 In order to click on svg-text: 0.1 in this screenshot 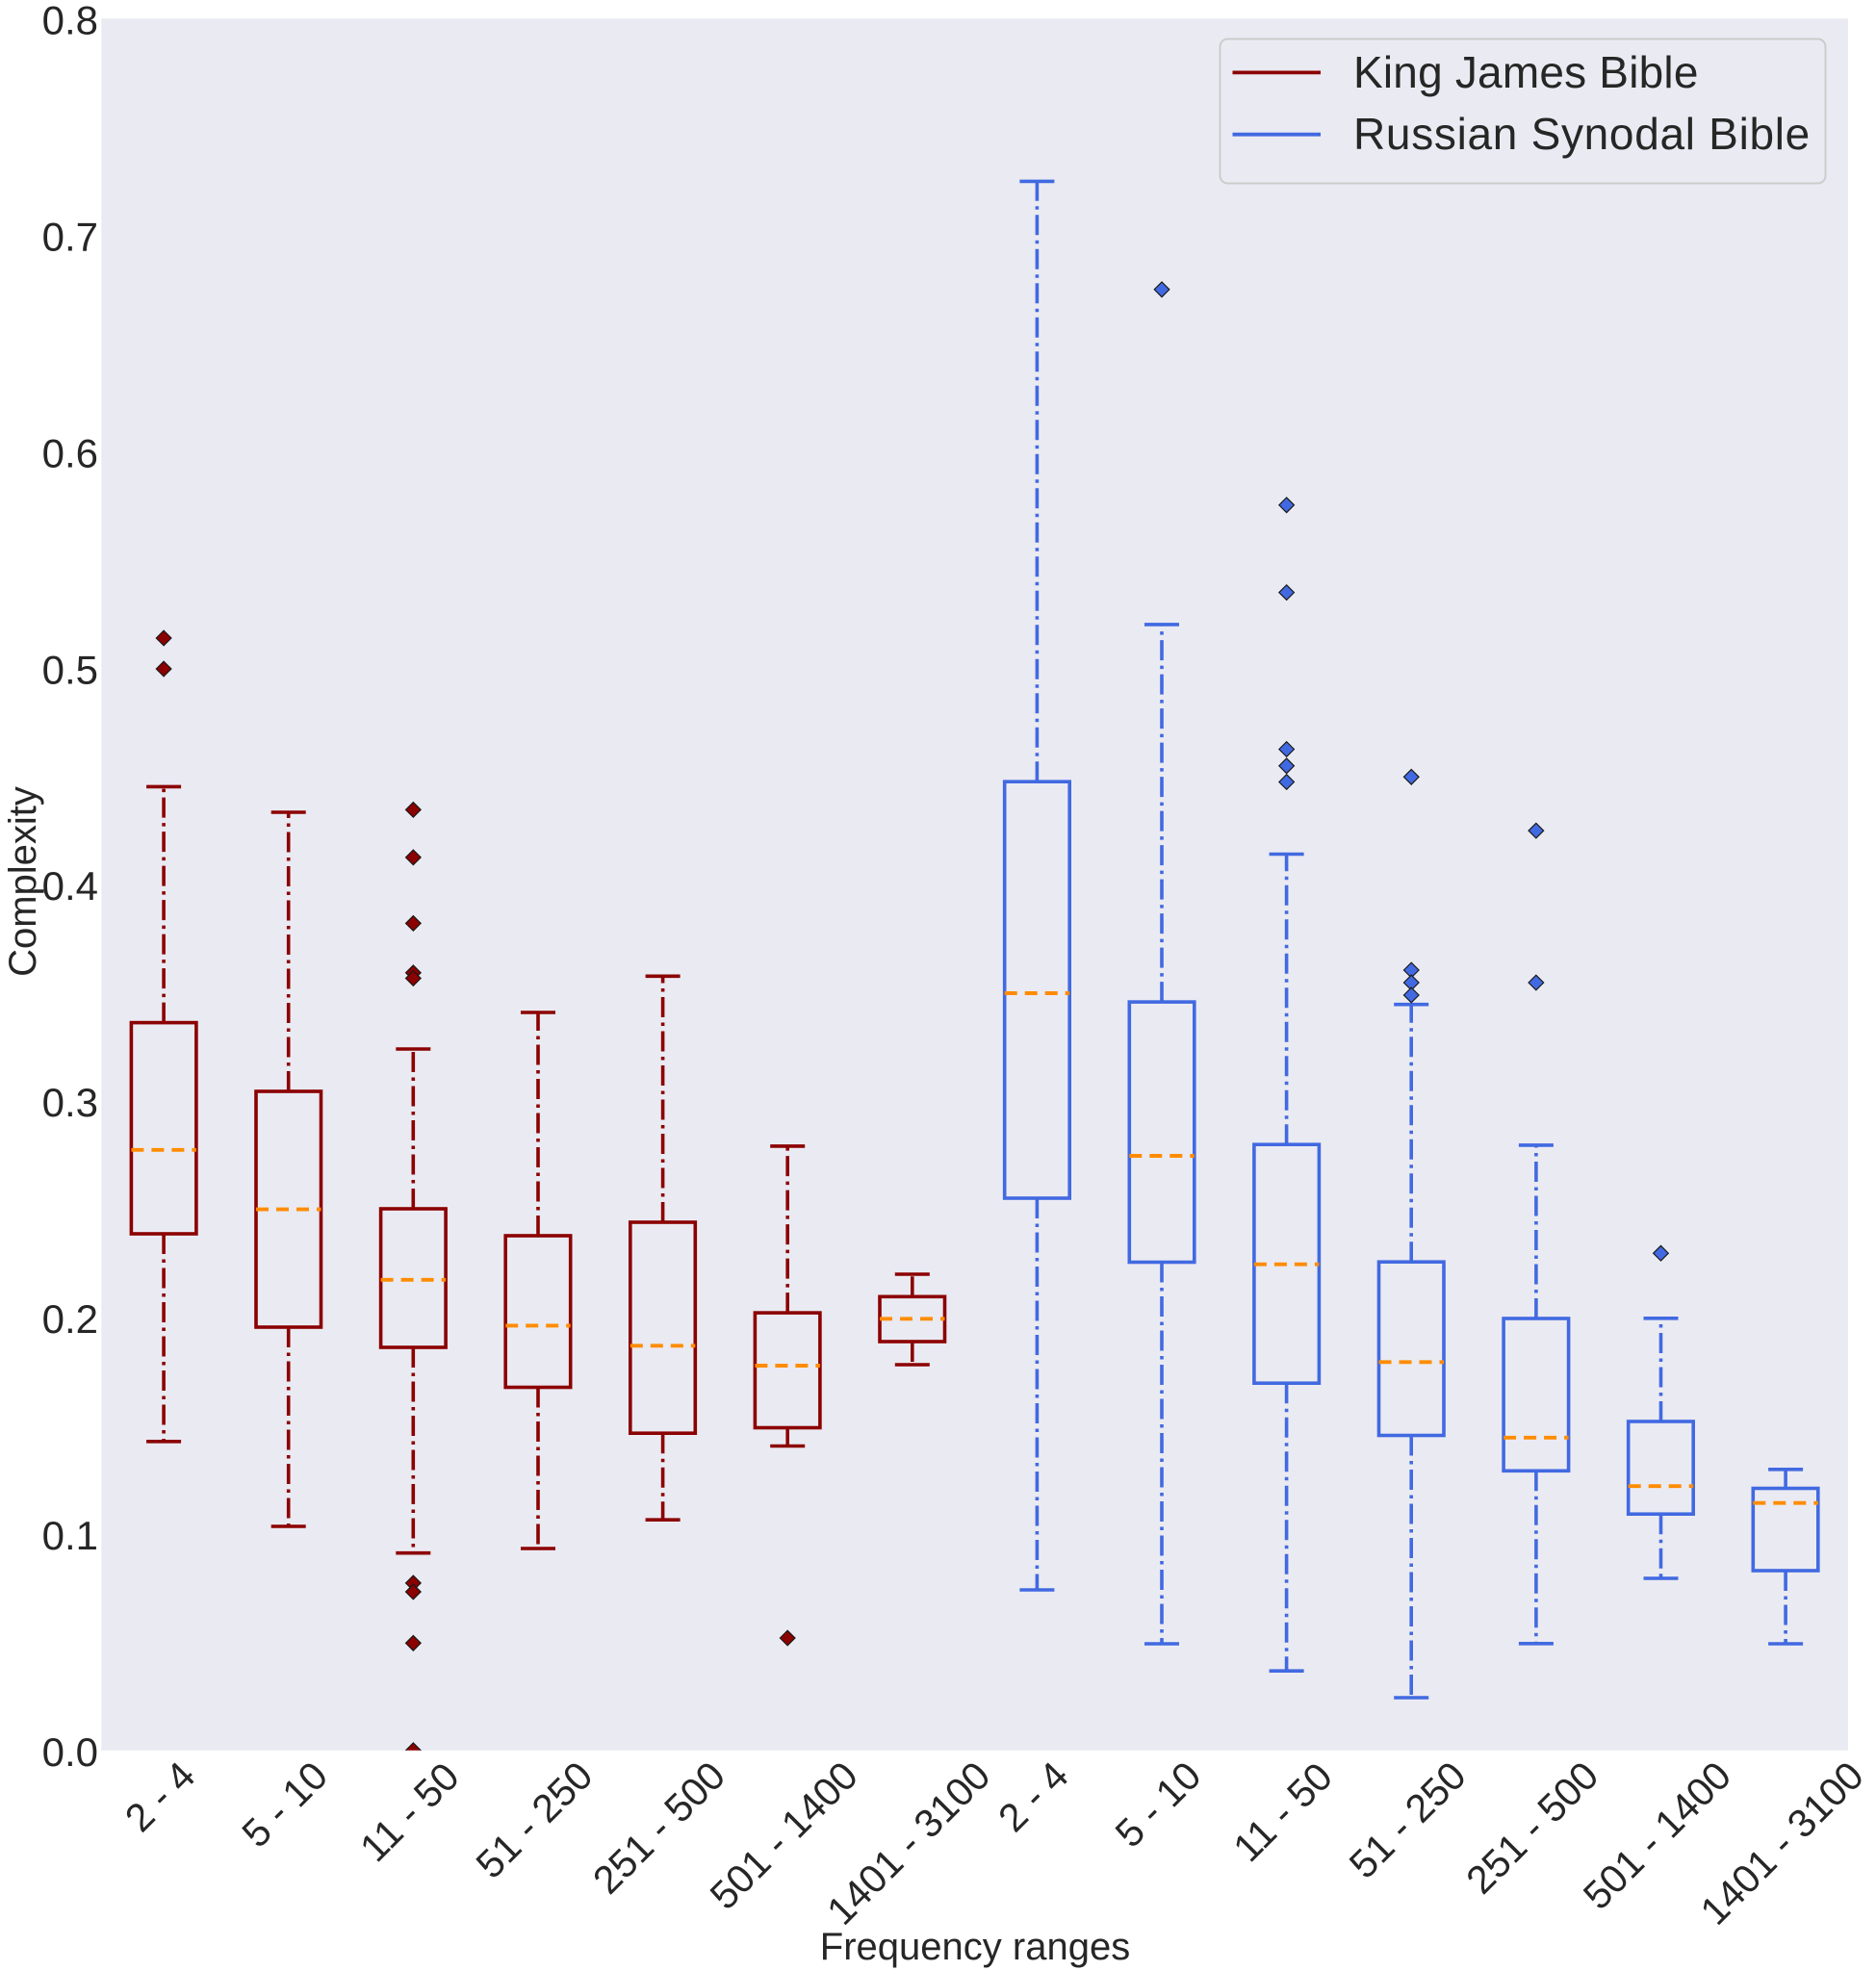, I will do `click(70, 1535)`.